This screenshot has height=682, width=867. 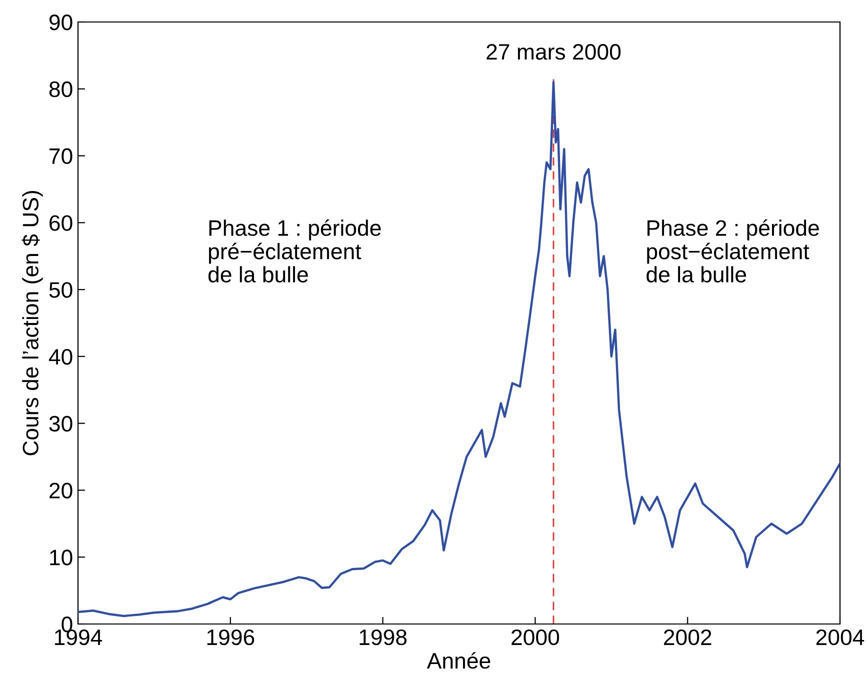 What do you see at coordinates (60, 89) in the screenshot?
I see `y-tick-label: 80` at bounding box center [60, 89].